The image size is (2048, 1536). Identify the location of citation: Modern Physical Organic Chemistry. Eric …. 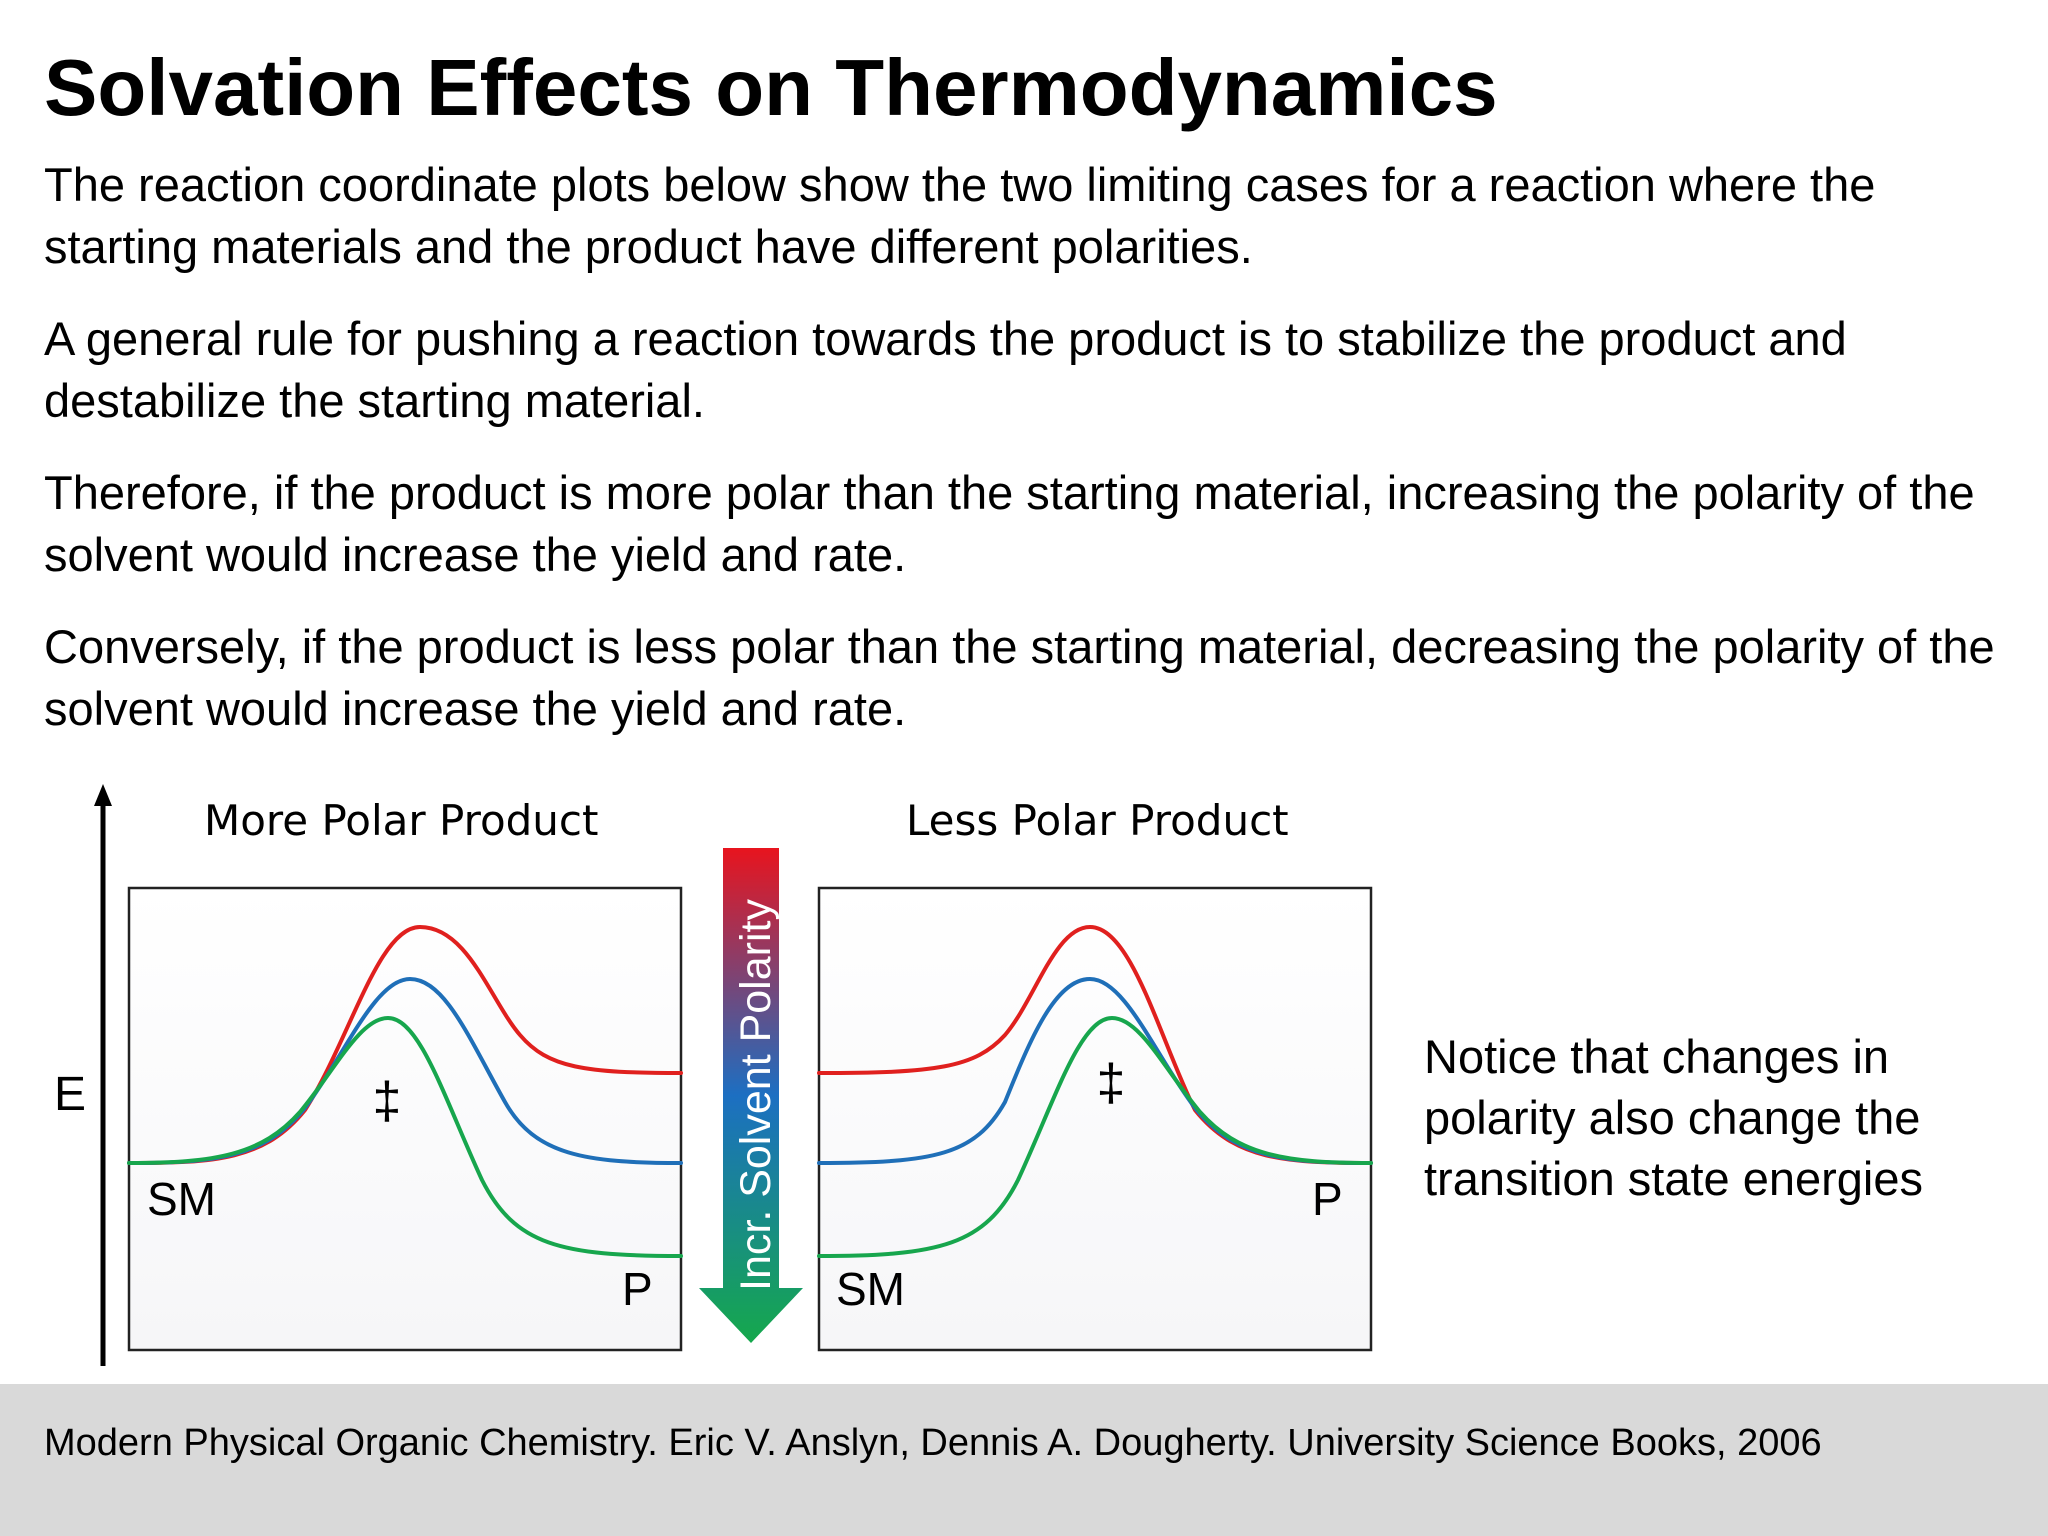
(933, 1443).